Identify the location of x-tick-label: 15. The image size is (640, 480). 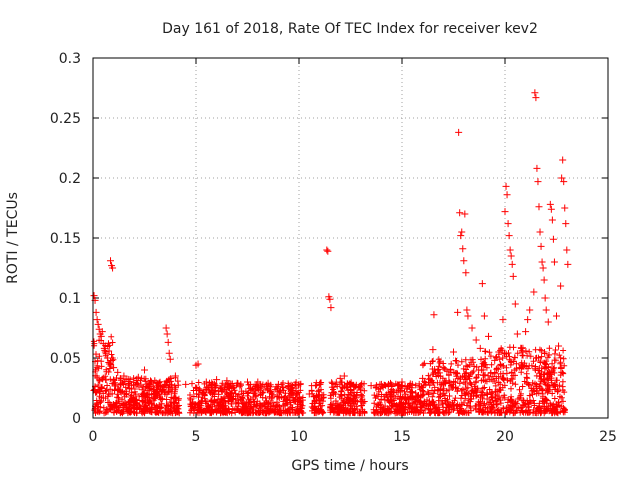
(402, 437).